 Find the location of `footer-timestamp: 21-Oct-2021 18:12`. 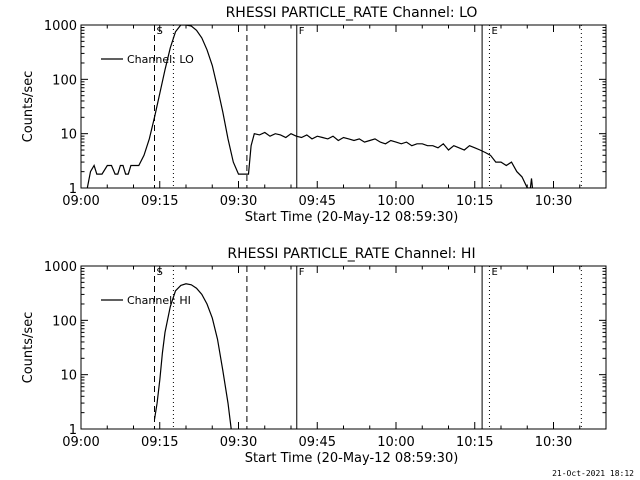

footer-timestamp: 21-Oct-2021 18:12 is located at coordinates (593, 473).